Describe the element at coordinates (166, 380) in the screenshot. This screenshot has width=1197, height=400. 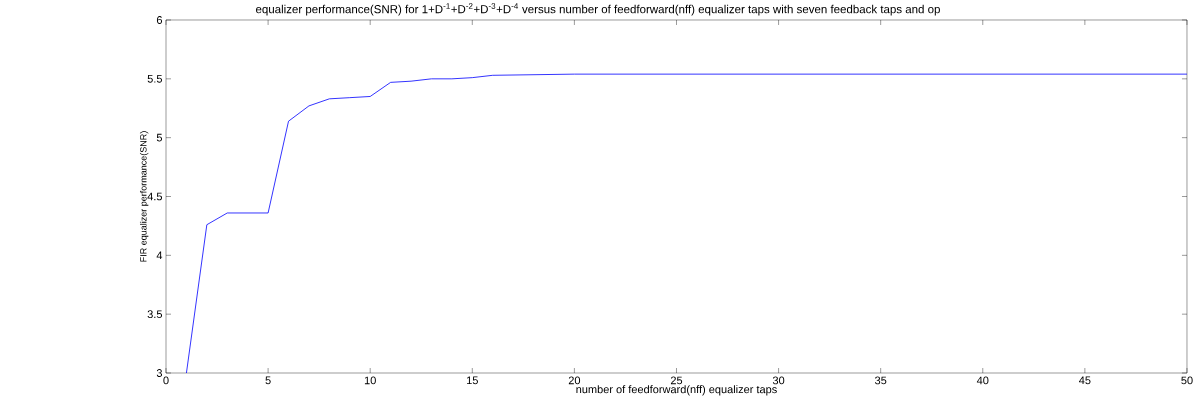
I see `x-tick-label: 0` at that location.